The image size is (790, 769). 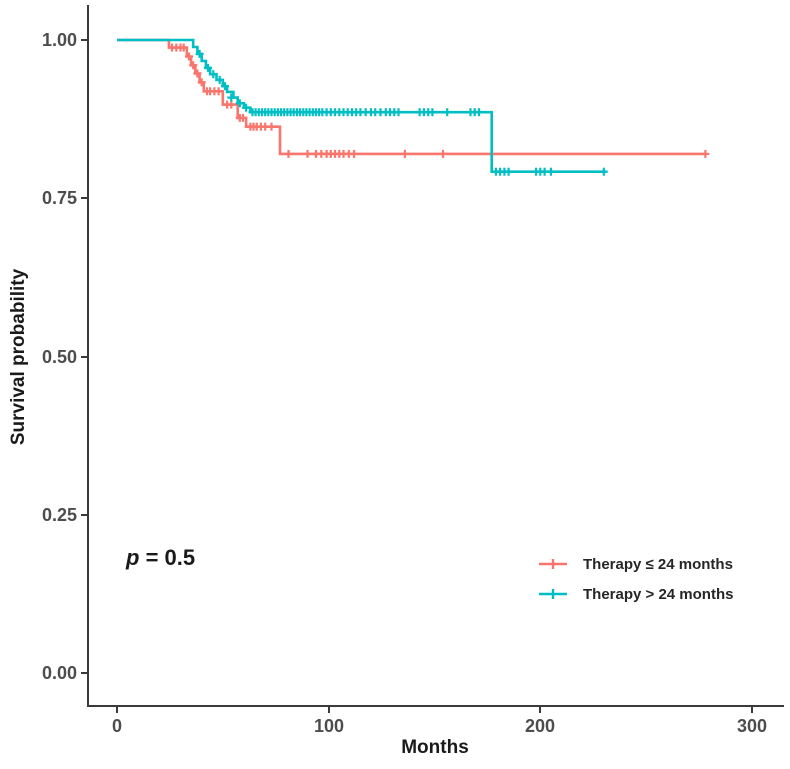 What do you see at coordinates (59, 515) in the screenshot?
I see `y-tick-label-025: 0.25` at bounding box center [59, 515].